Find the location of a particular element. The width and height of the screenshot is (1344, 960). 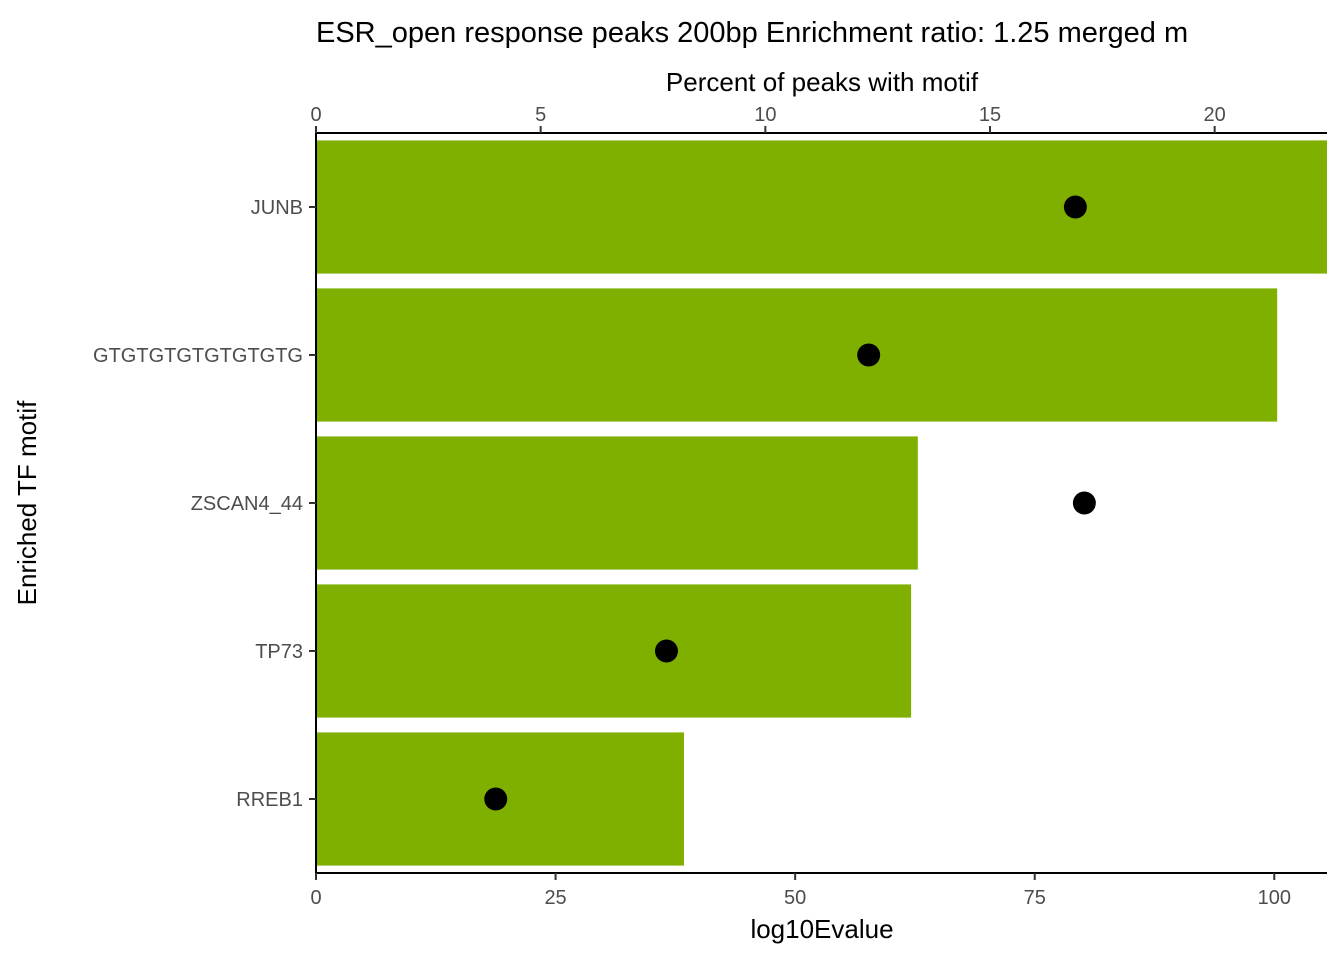

x2-tick-label: 5 is located at coordinates (540, 115).